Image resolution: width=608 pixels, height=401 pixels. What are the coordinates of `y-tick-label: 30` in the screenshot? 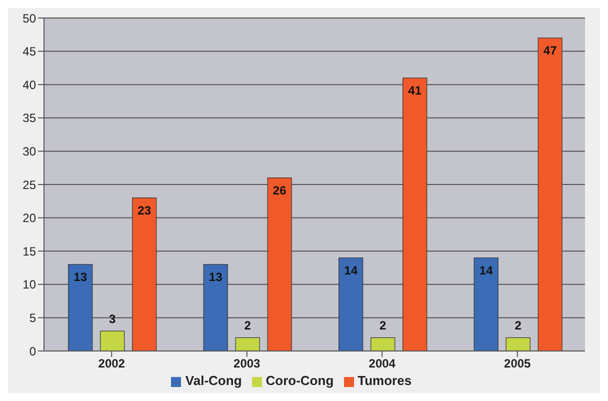 It's located at (29, 151).